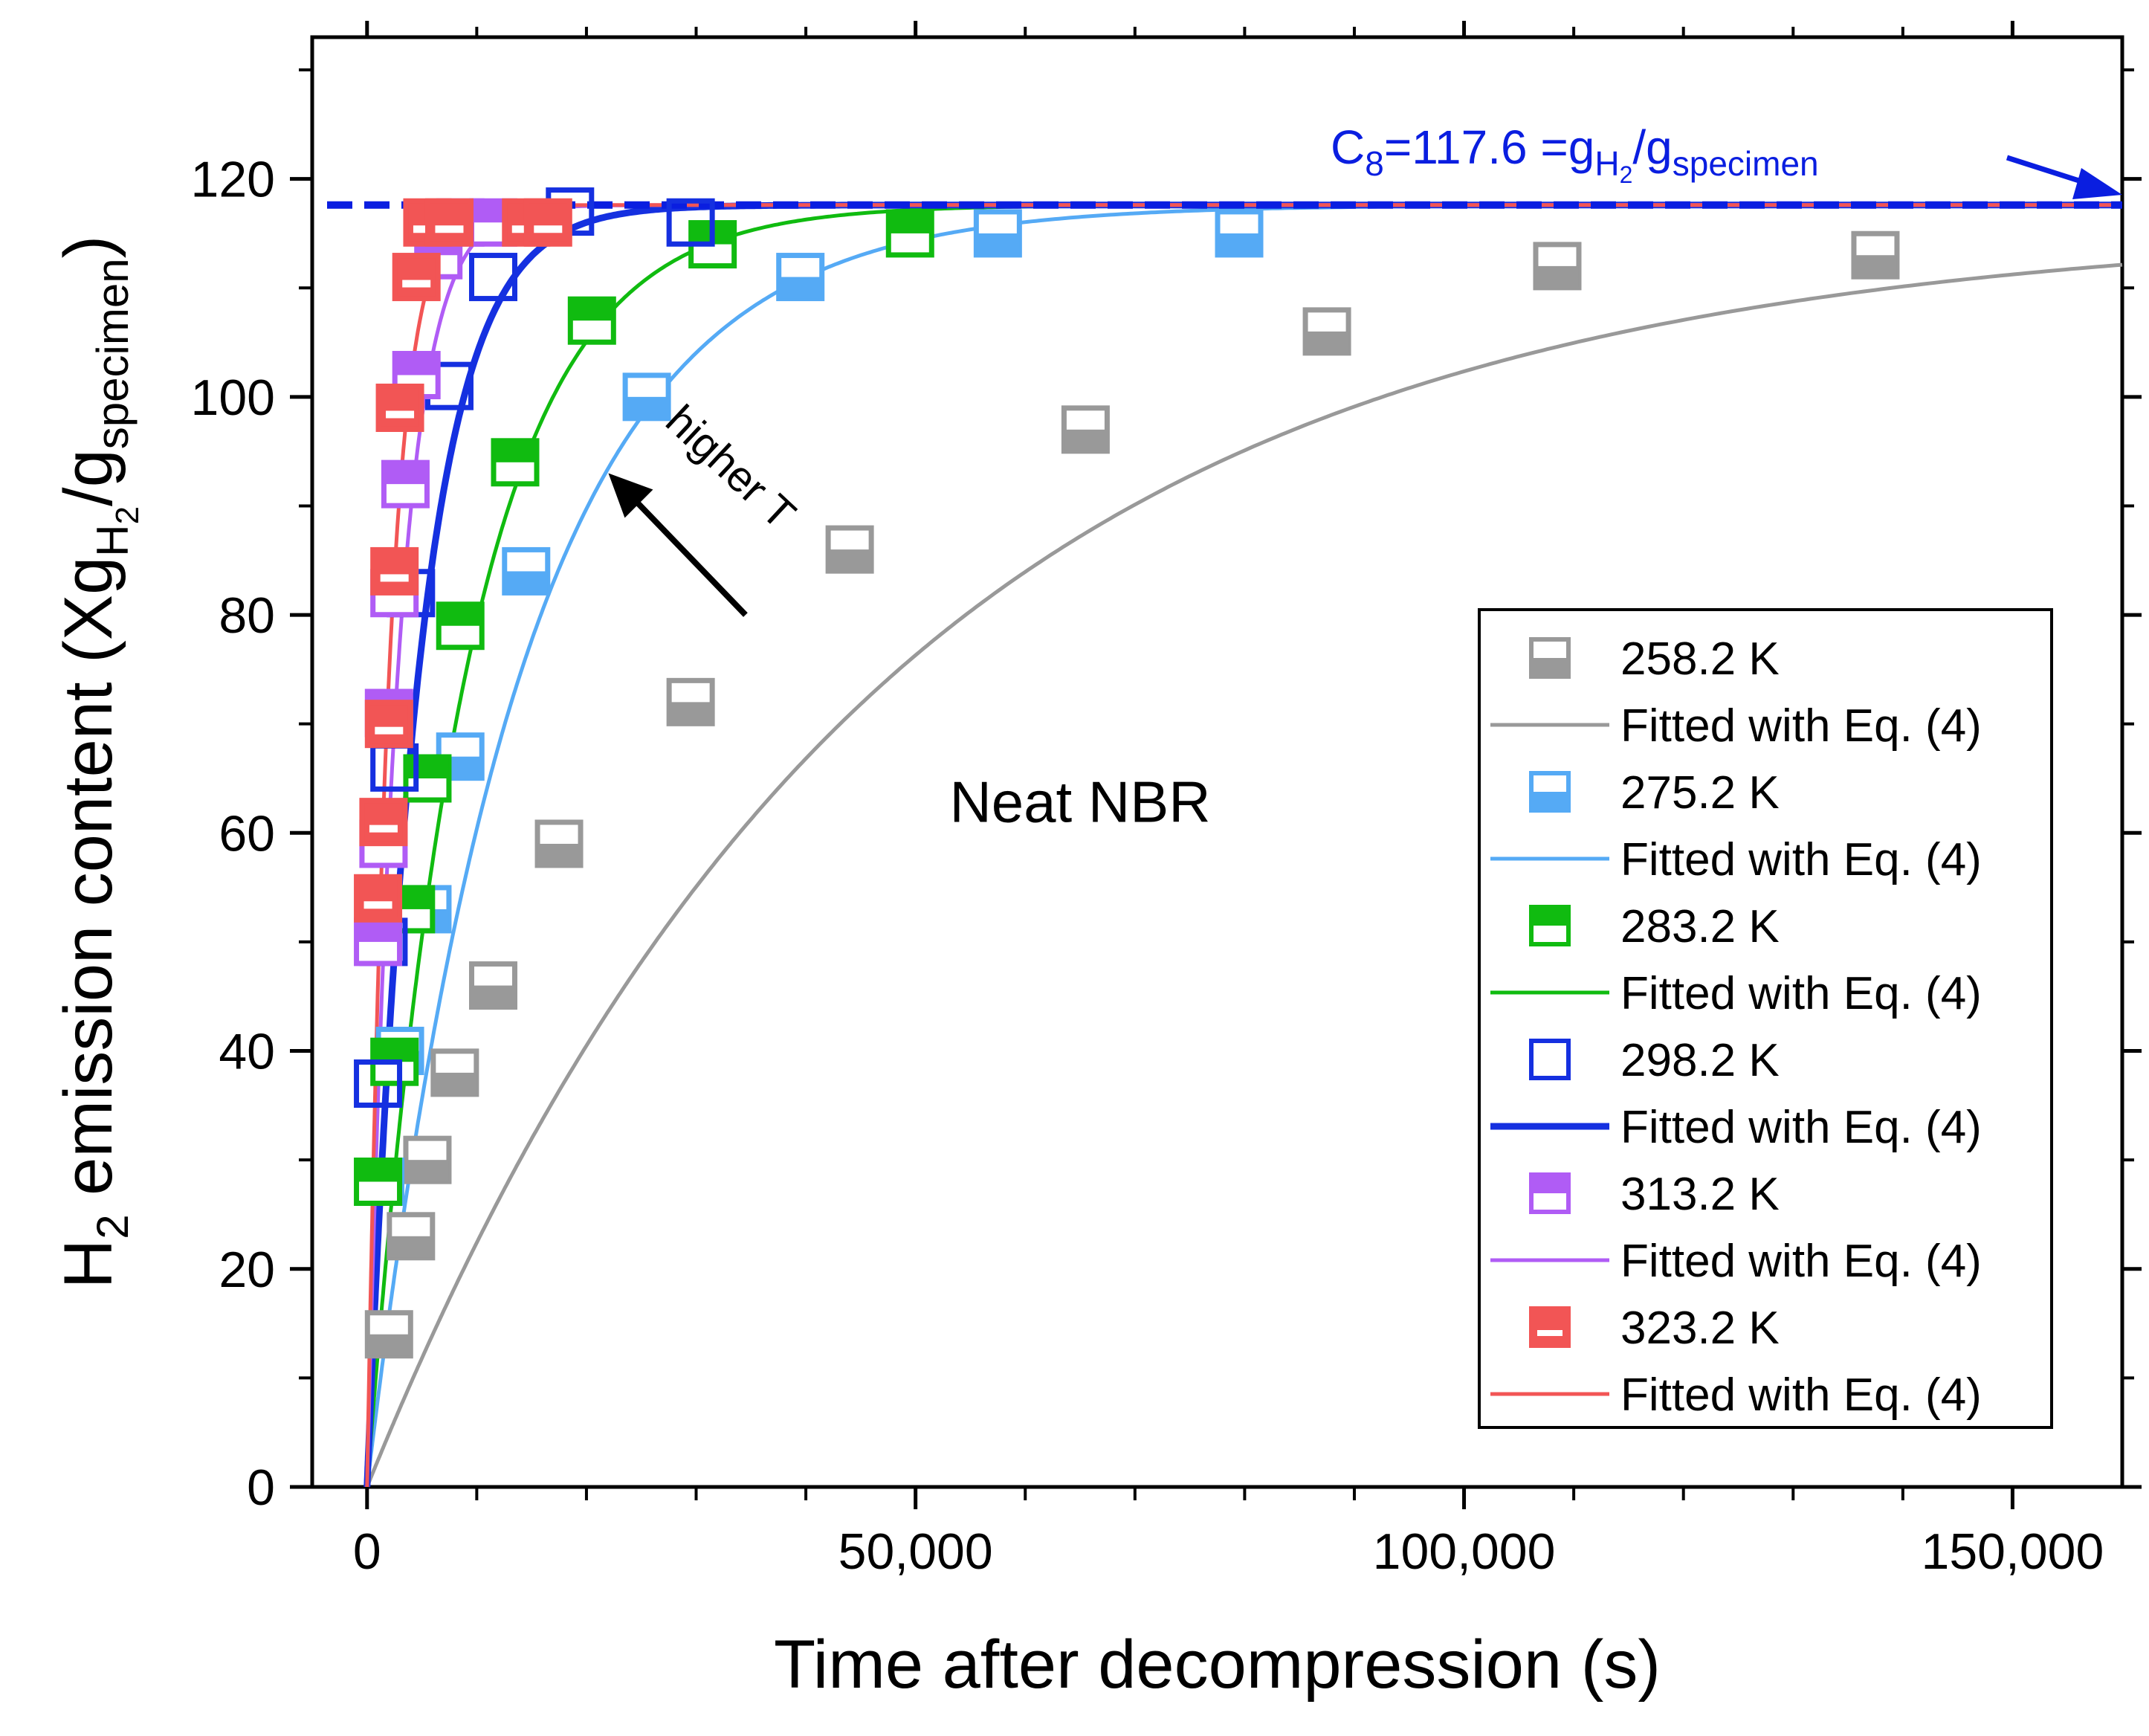 This screenshot has width=2149, height=1736. Describe the element at coordinates (247, 1270) in the screenshot. I see `y-tick-label: 20` at that location.